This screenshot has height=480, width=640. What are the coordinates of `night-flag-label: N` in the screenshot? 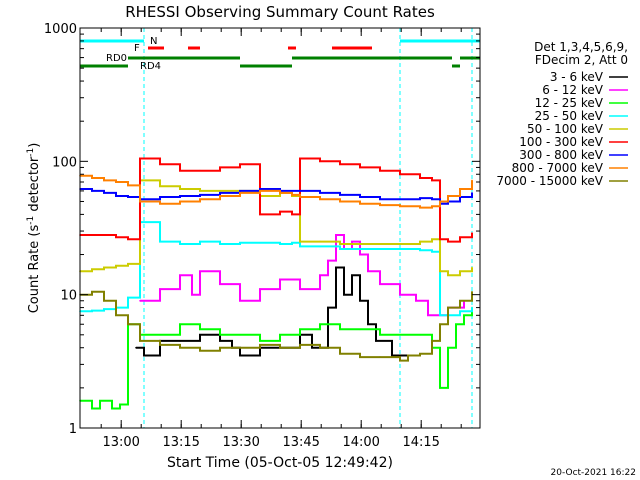 It's located at (153, 41).